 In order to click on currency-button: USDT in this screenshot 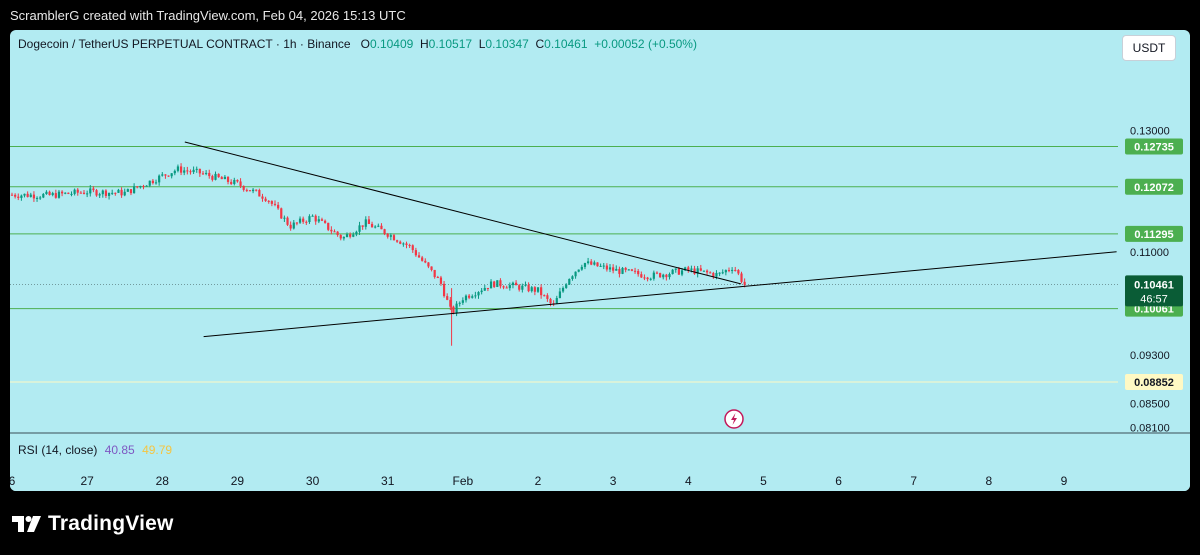, I will do `click(1149, 48)`.